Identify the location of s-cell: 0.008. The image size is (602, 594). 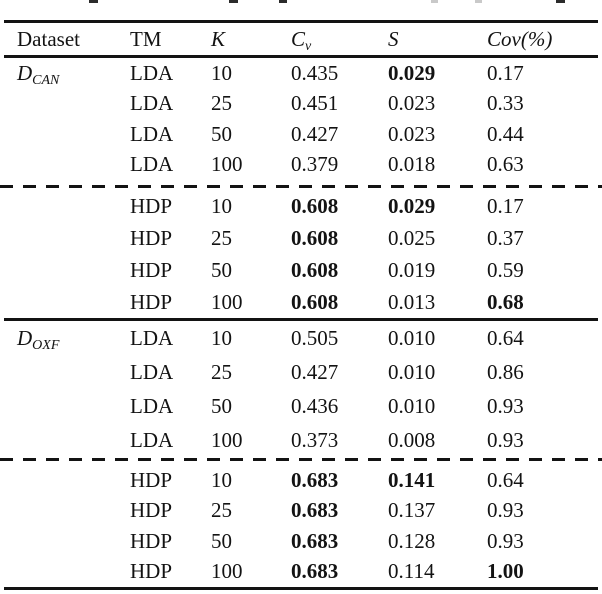
(412, 439).